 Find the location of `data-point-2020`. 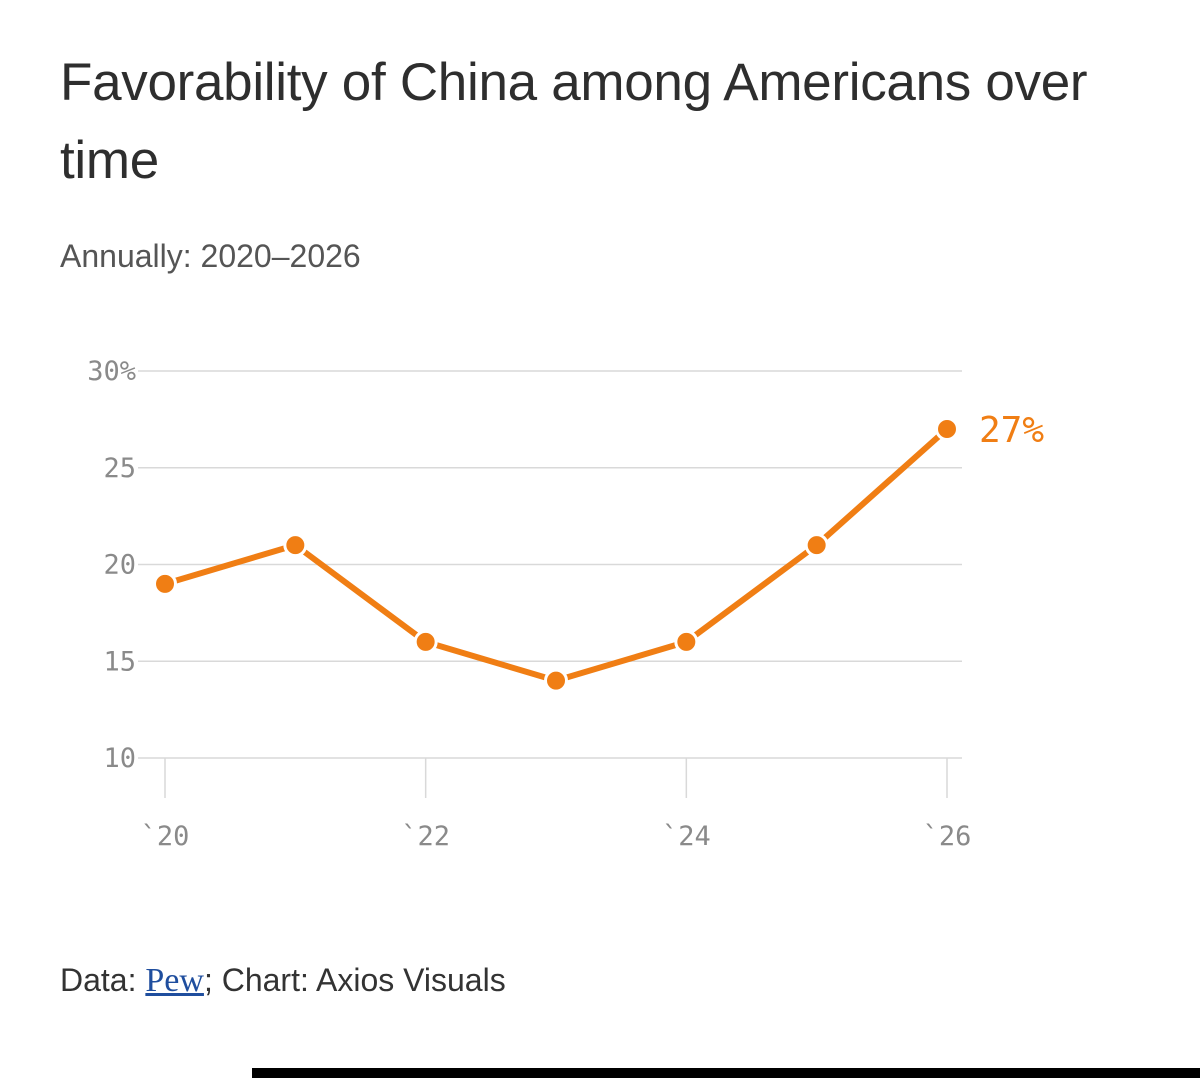

data-point-2020 is located at coordinates (165, 583).